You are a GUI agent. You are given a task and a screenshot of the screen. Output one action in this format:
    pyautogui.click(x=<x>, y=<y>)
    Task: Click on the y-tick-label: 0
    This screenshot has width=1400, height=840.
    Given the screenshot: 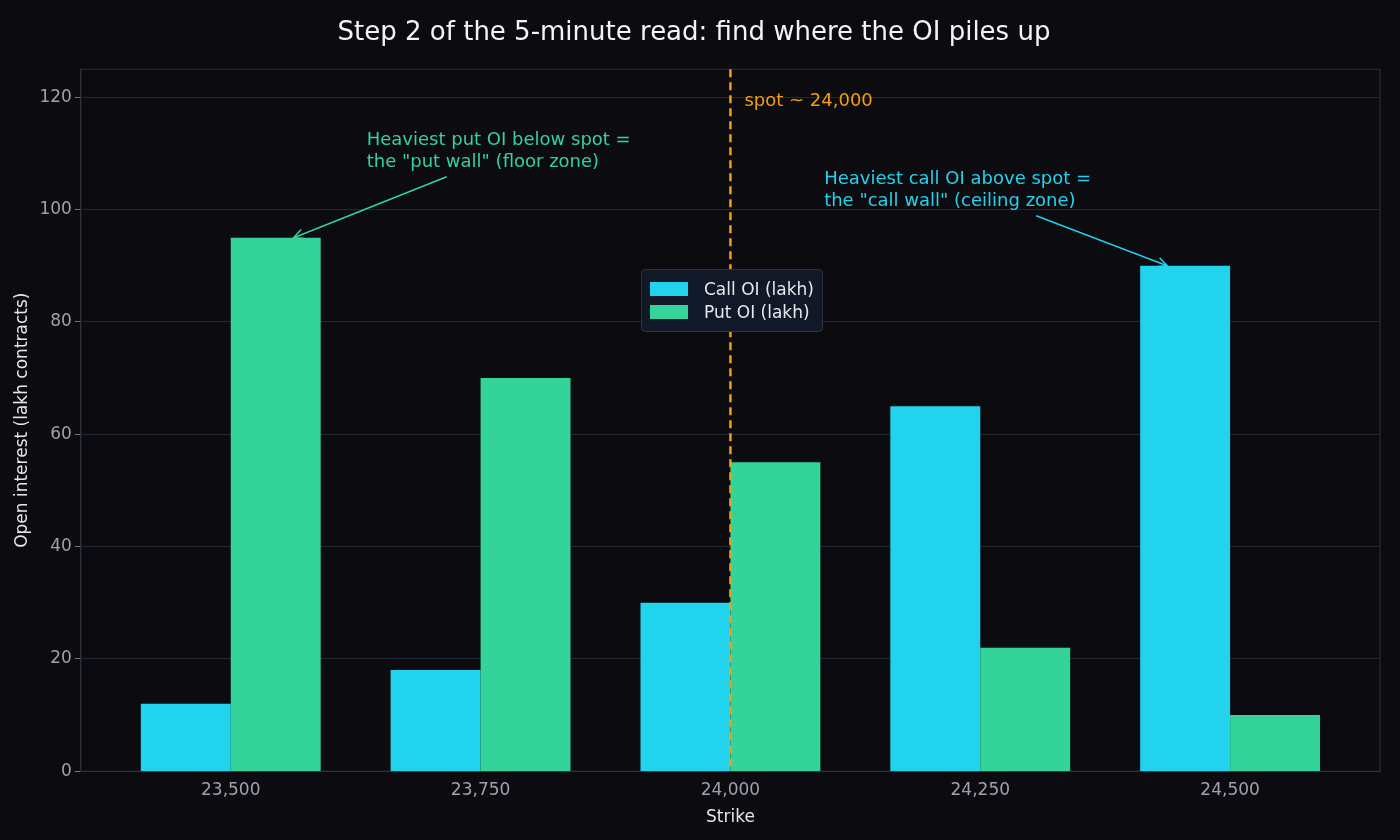 What is the action you would take?
    pyautogui.click(x=66, y=769)
    